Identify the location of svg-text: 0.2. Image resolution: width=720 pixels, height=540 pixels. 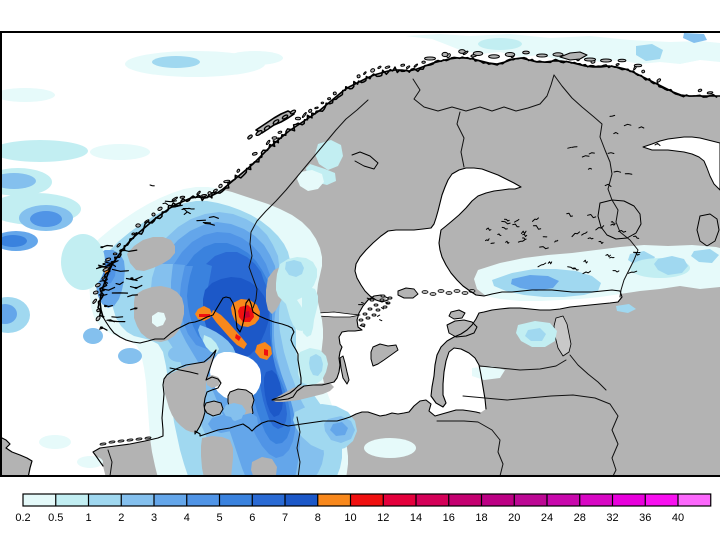
(22, 518).